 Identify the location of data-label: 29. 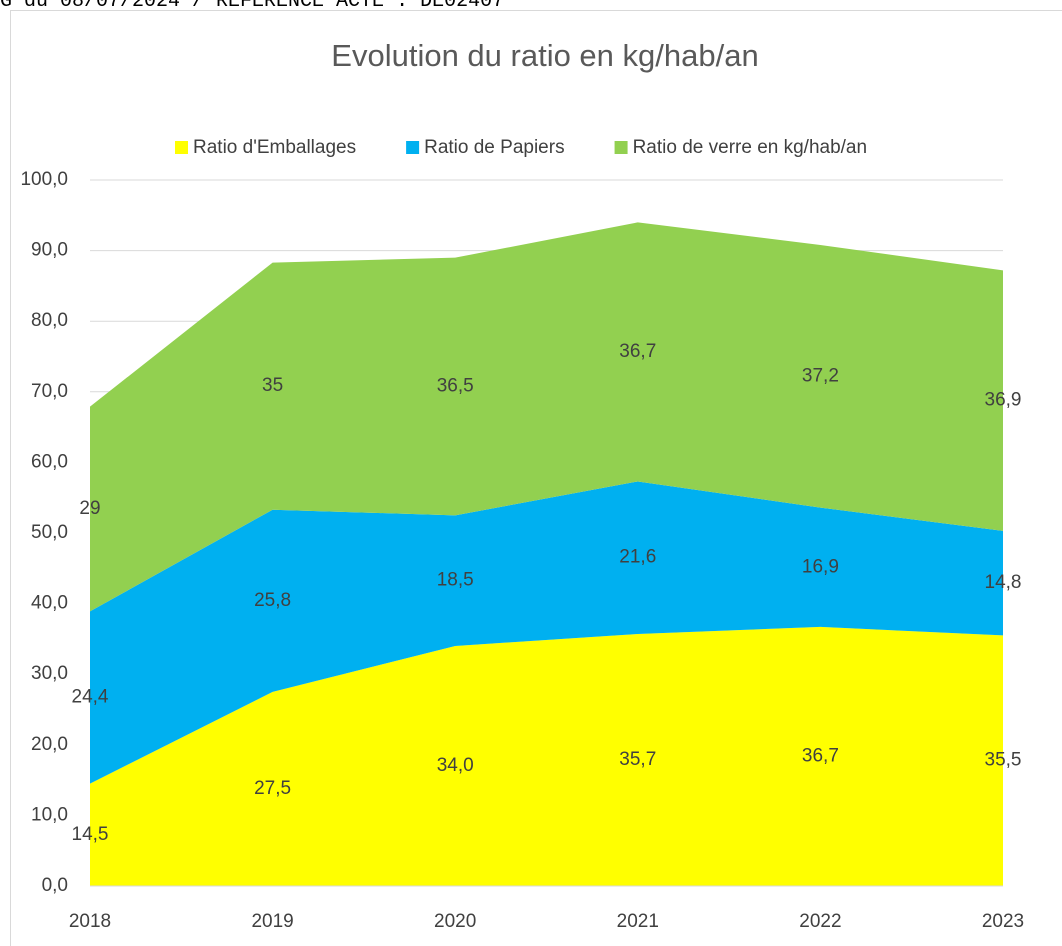
(89, 508).